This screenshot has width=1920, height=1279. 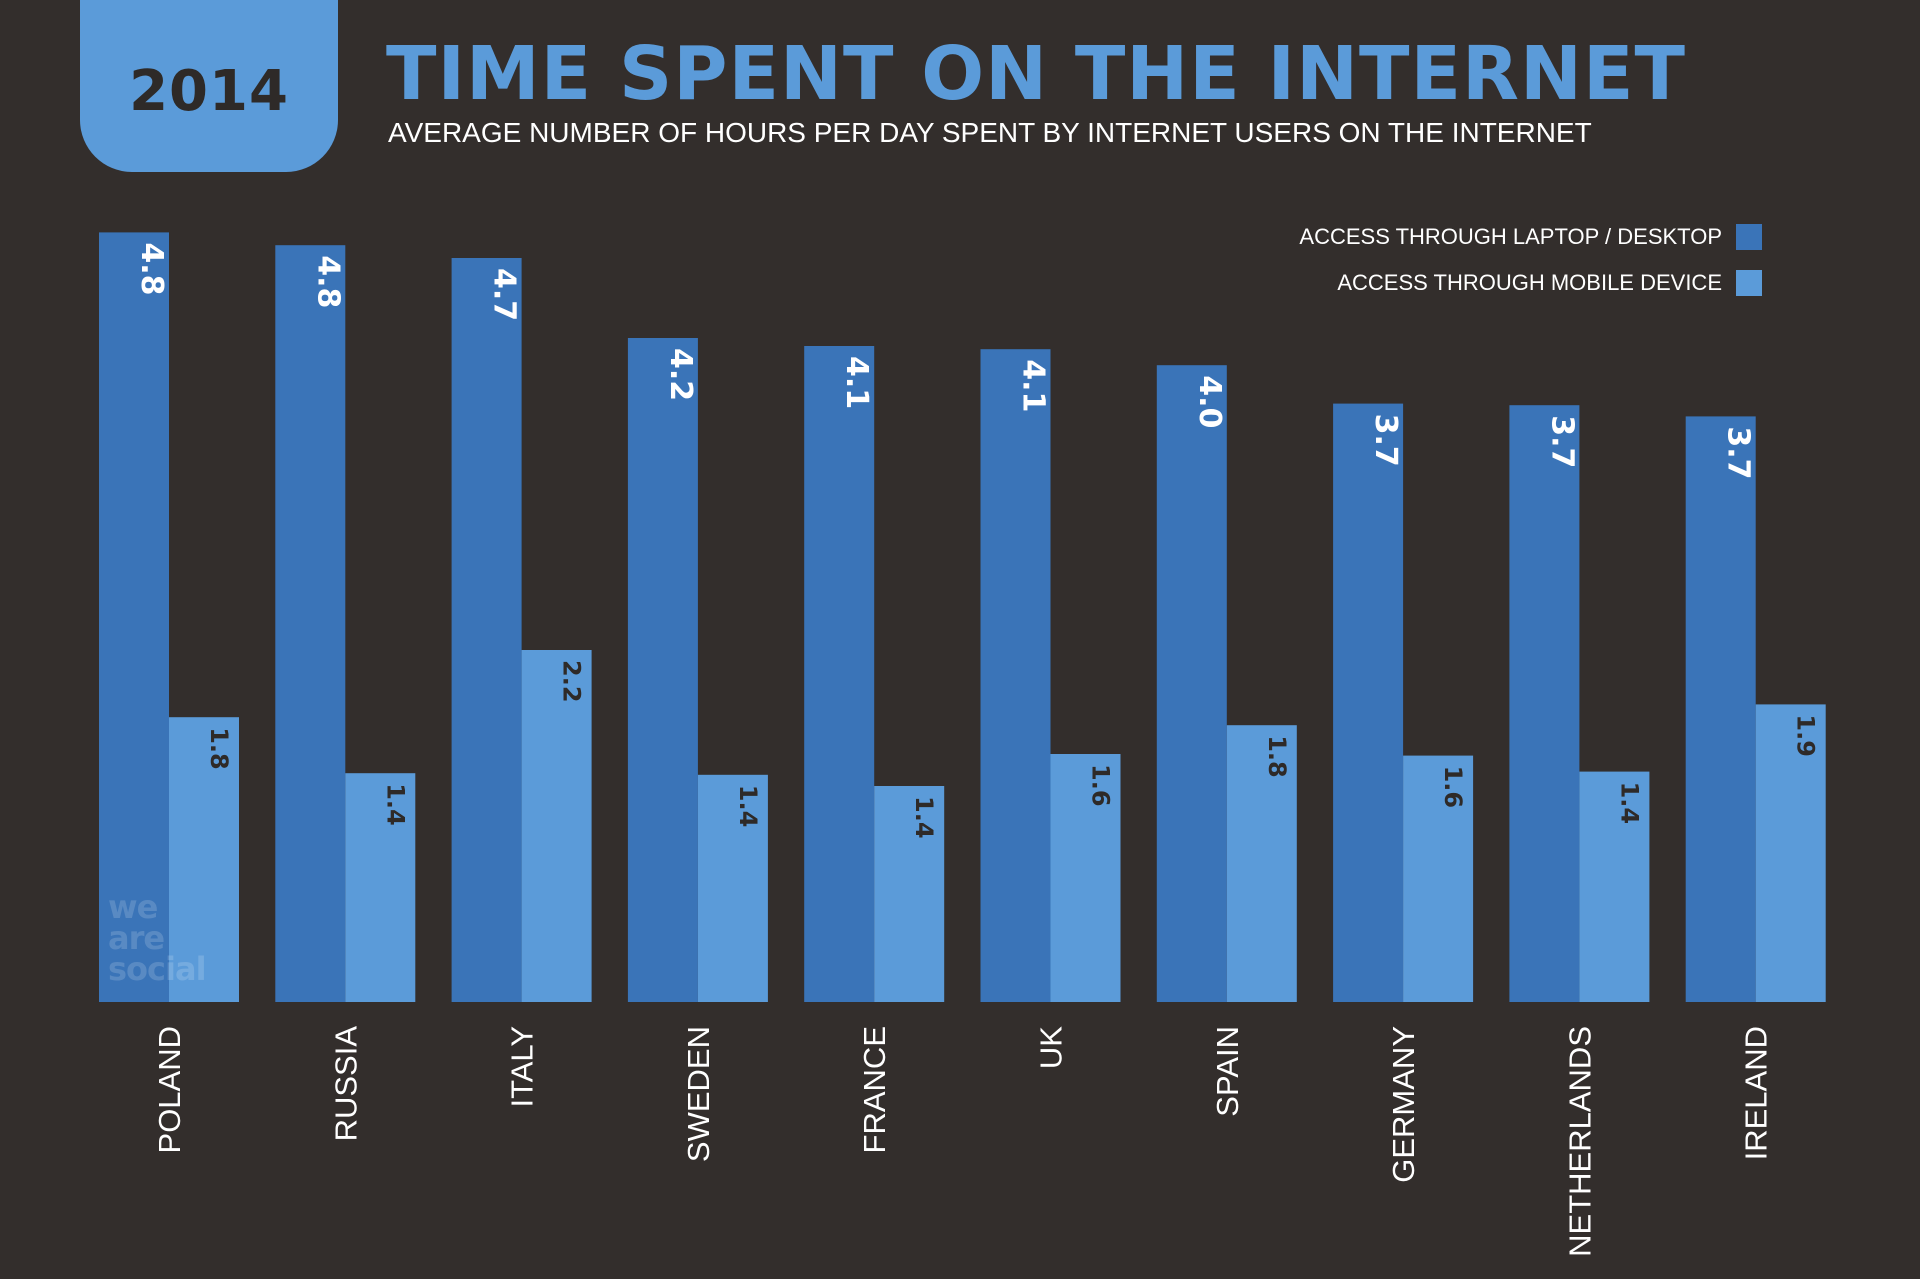 What do you see at coordinates (572, 681) in the screenshot?
I see `value-label-mobile-italy: 2.2` at bounding box center [572, 681].